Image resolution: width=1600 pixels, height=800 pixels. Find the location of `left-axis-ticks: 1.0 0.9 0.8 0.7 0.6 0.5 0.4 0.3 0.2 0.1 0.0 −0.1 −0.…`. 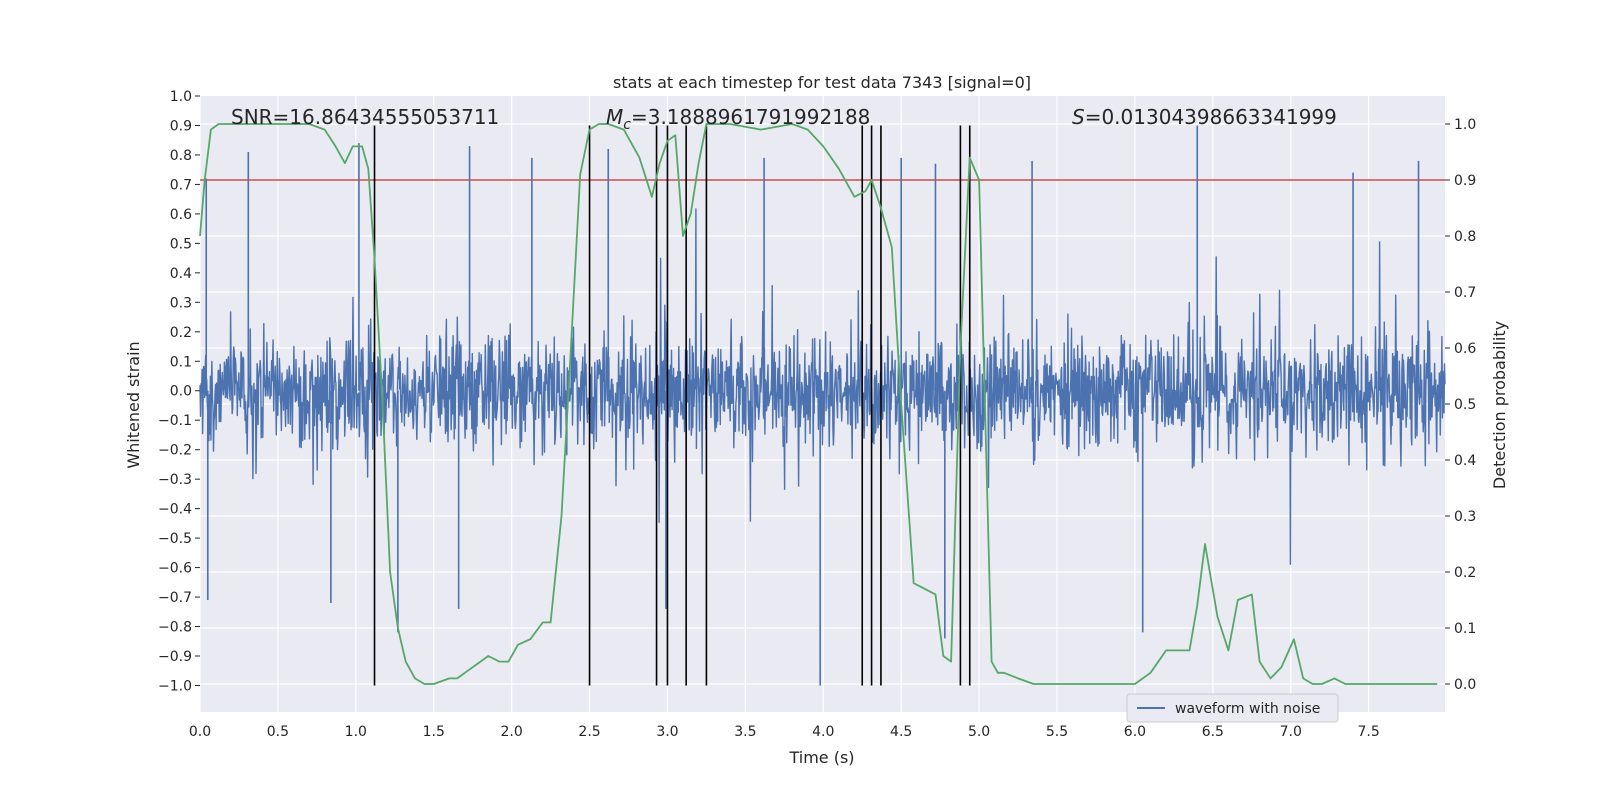

left-axis-ticks: 1.0 0.9 0.8 0.7 0.6 0.5 0.4 0.3 0.2 0.1 0.0 −0.1 −0.… is located at coordinates (179, 391).